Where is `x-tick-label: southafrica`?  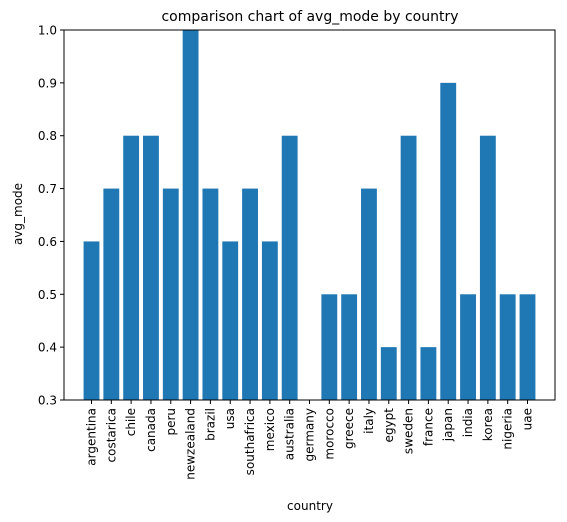
x-tick-label: southafrica is located at coordinates (250, 441).